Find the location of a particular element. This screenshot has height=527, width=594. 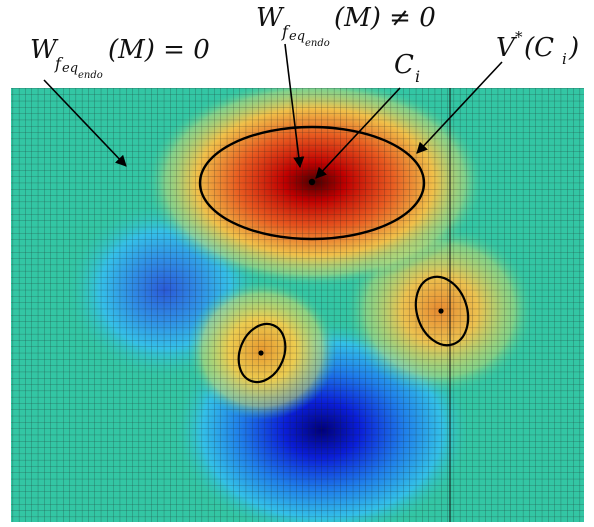

label-w-nonzero: W f eq endo (M) ≠ 0 is located at coordinates (346, 26).